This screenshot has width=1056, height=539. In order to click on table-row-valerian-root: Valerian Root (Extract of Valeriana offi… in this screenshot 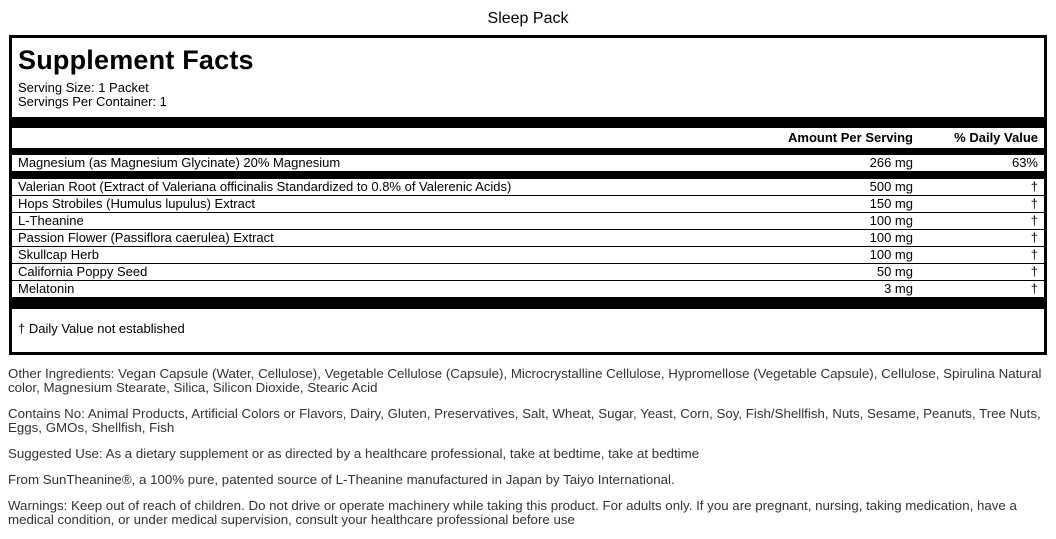, I will do `click(528, 187)`.